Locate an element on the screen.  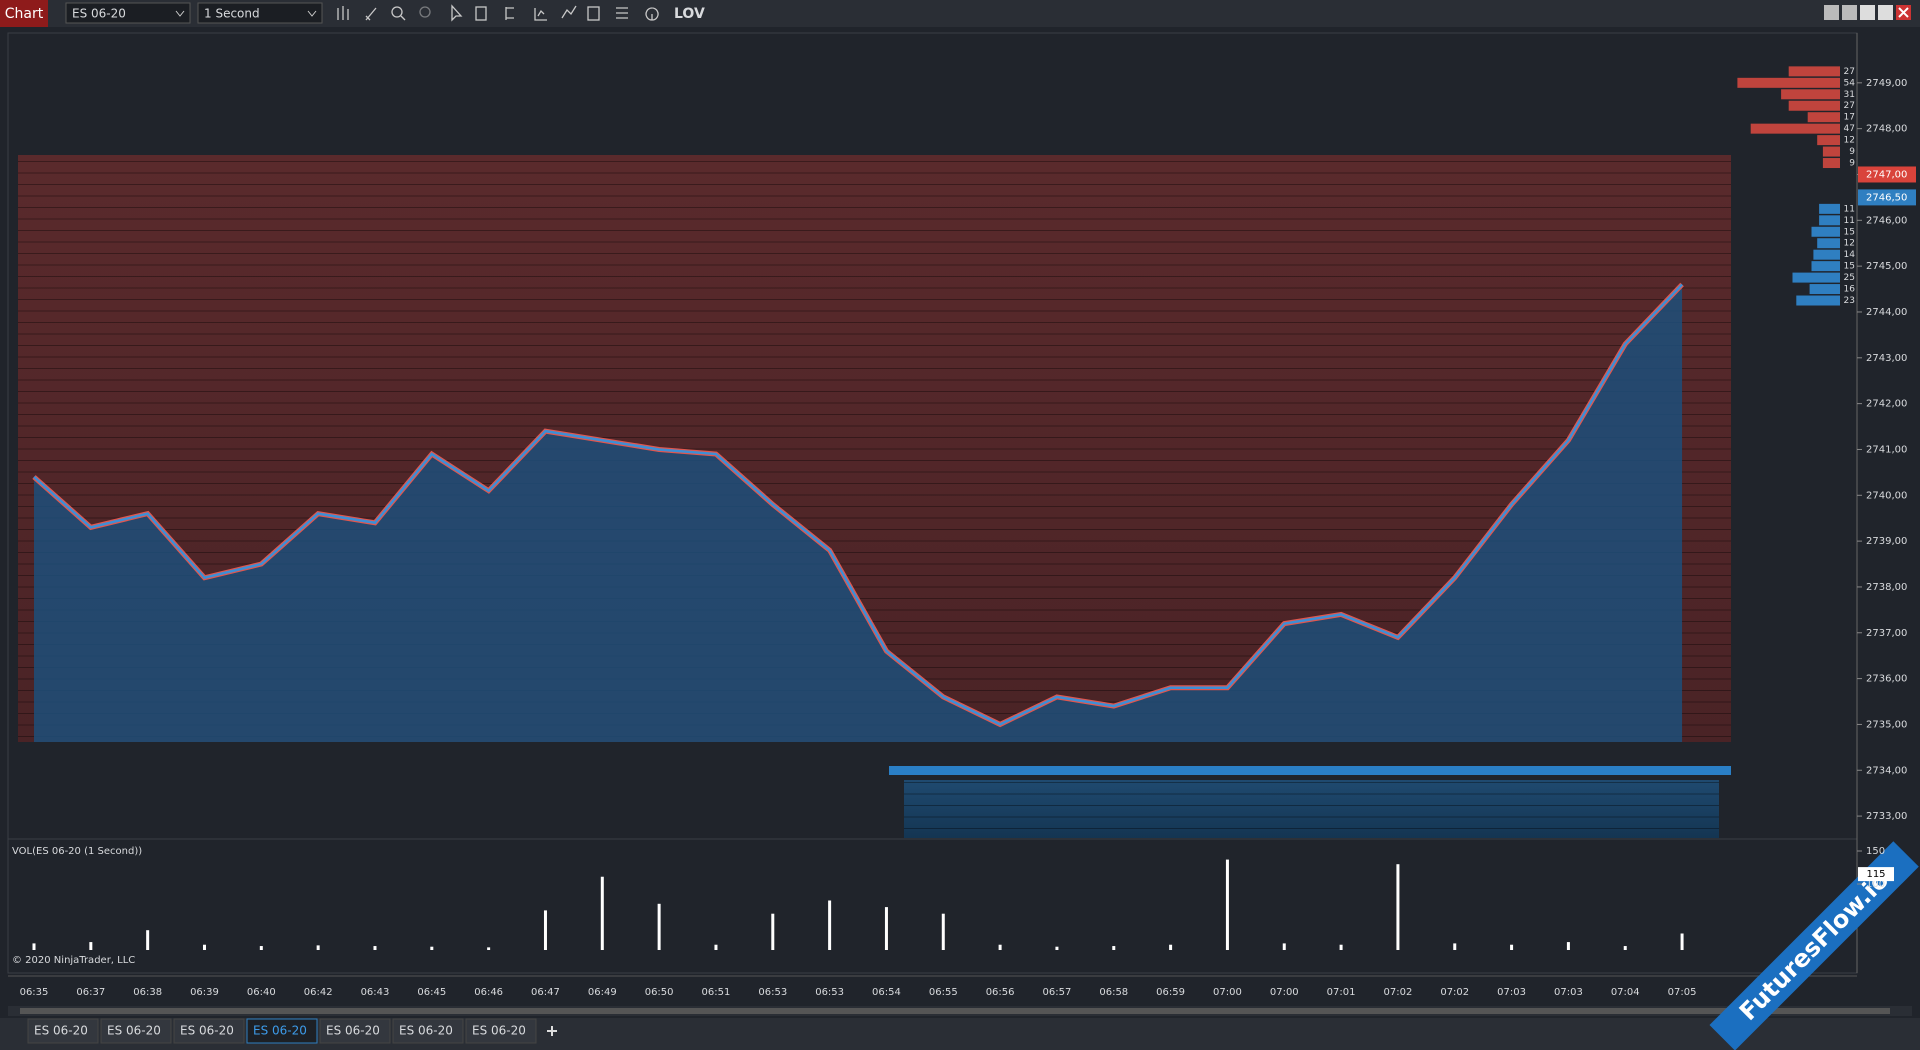
x-tick-label: 06:56 is located at coordinates (1000, 992).